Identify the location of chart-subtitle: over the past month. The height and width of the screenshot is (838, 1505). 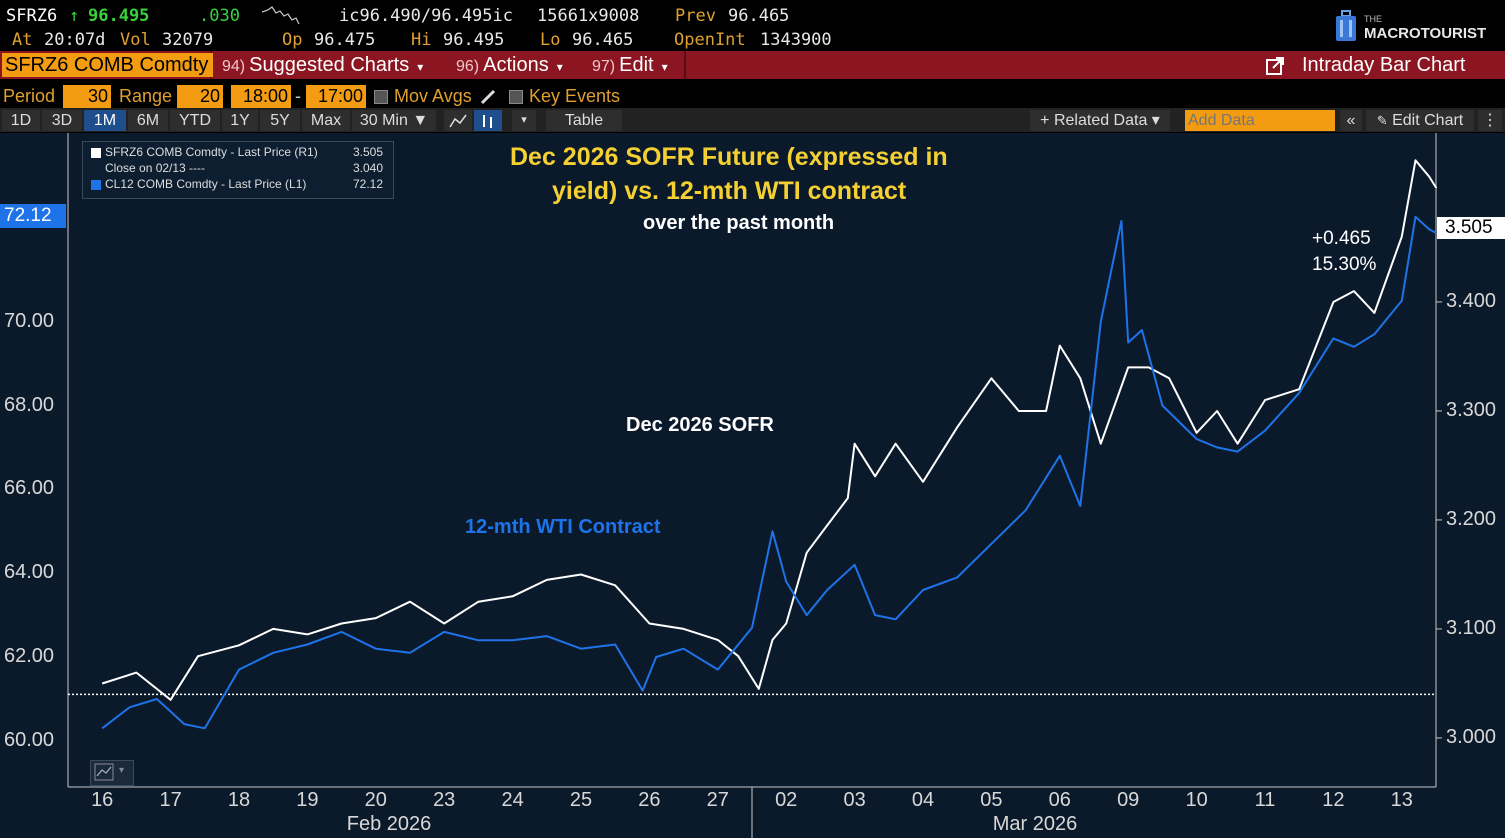
(739, 223).